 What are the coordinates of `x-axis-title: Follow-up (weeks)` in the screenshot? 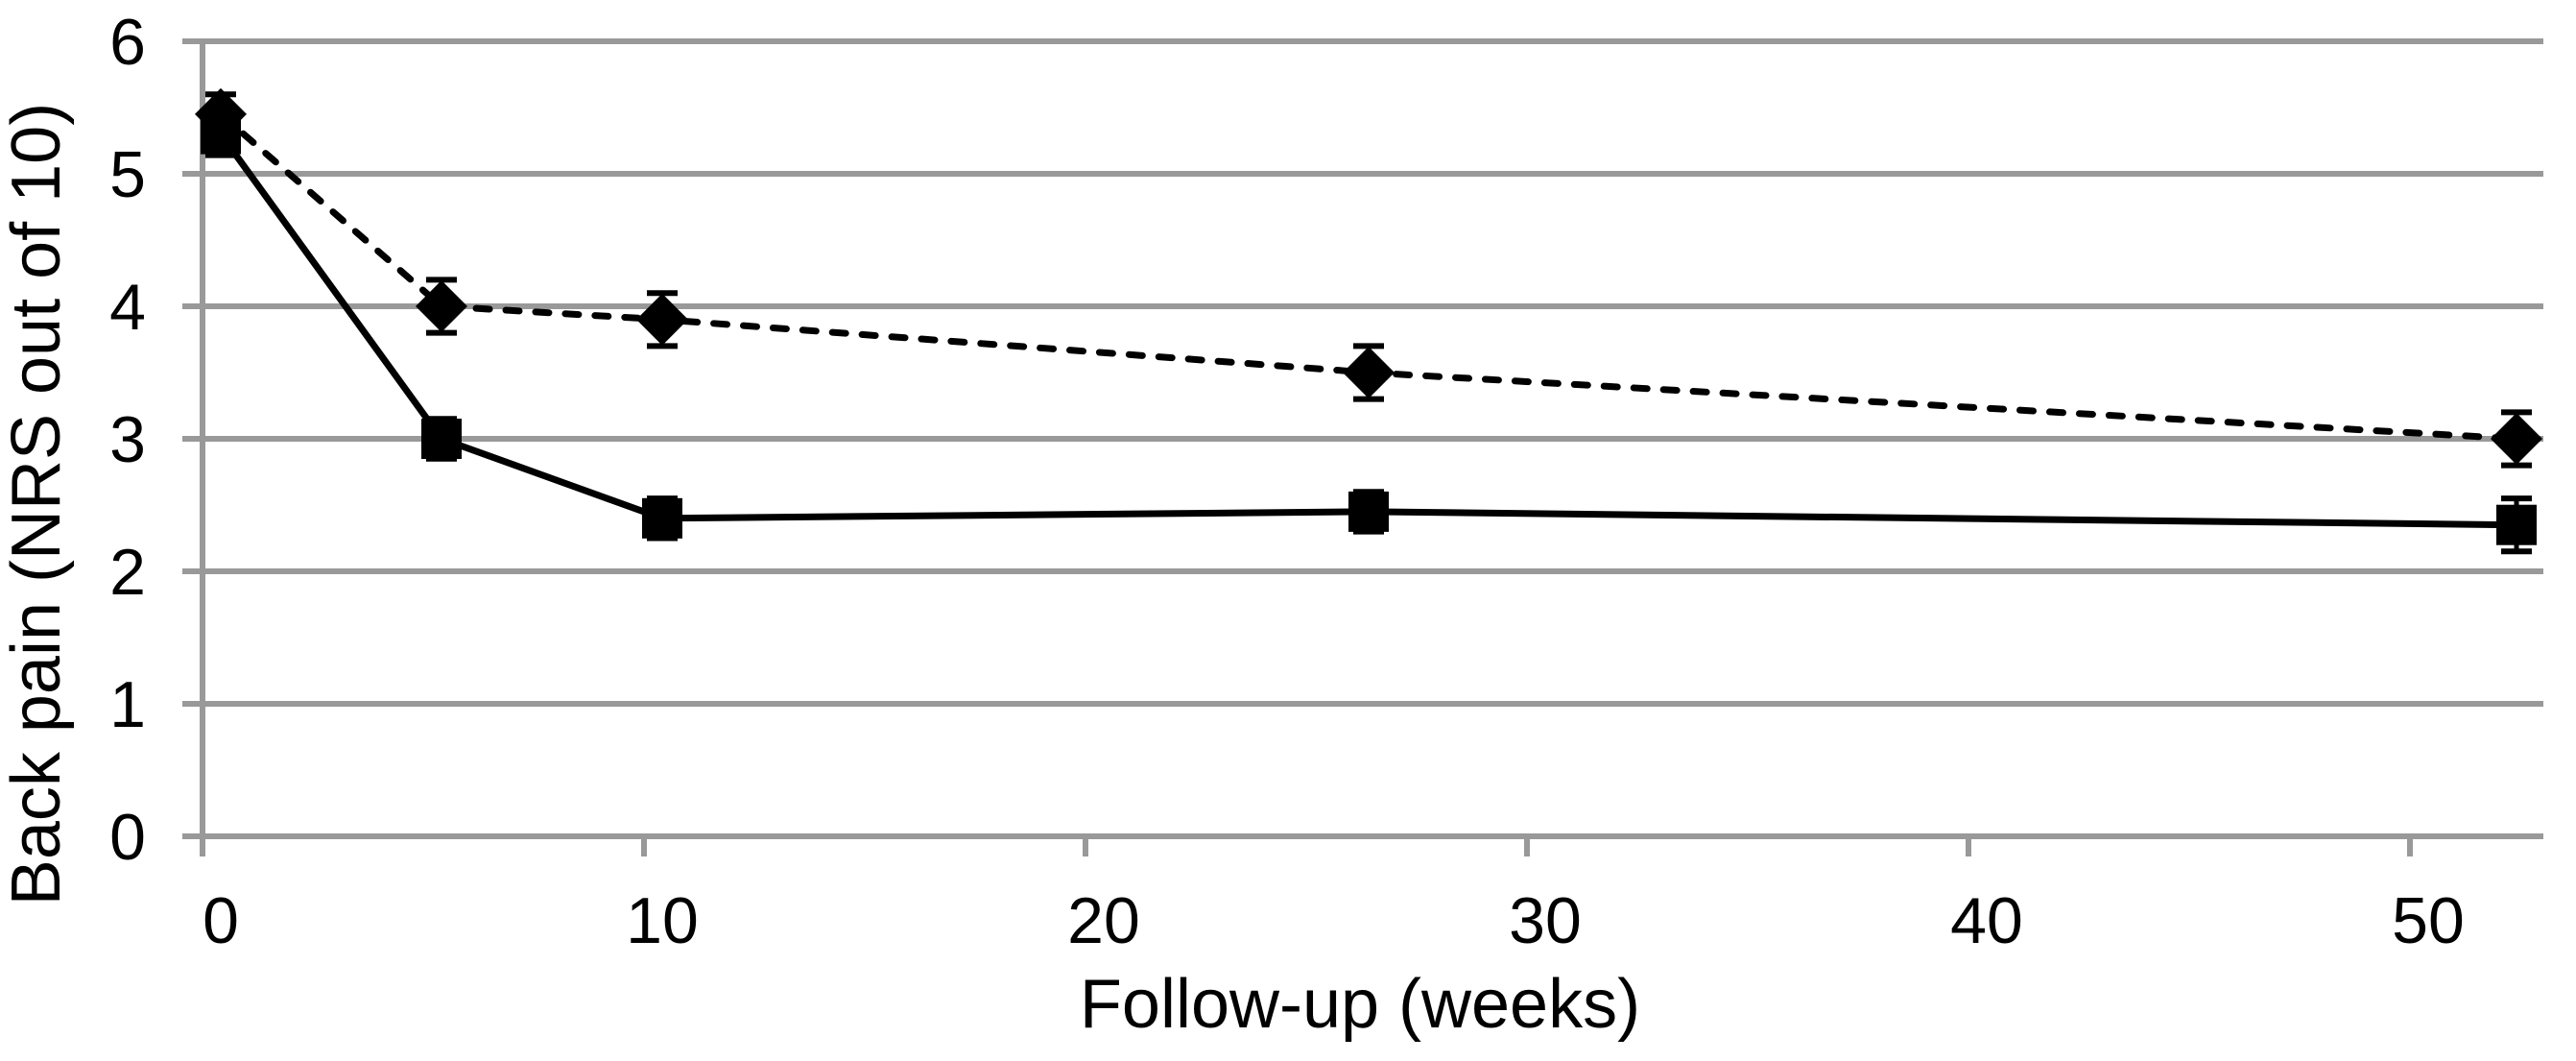 It's located at (1360, 1004).